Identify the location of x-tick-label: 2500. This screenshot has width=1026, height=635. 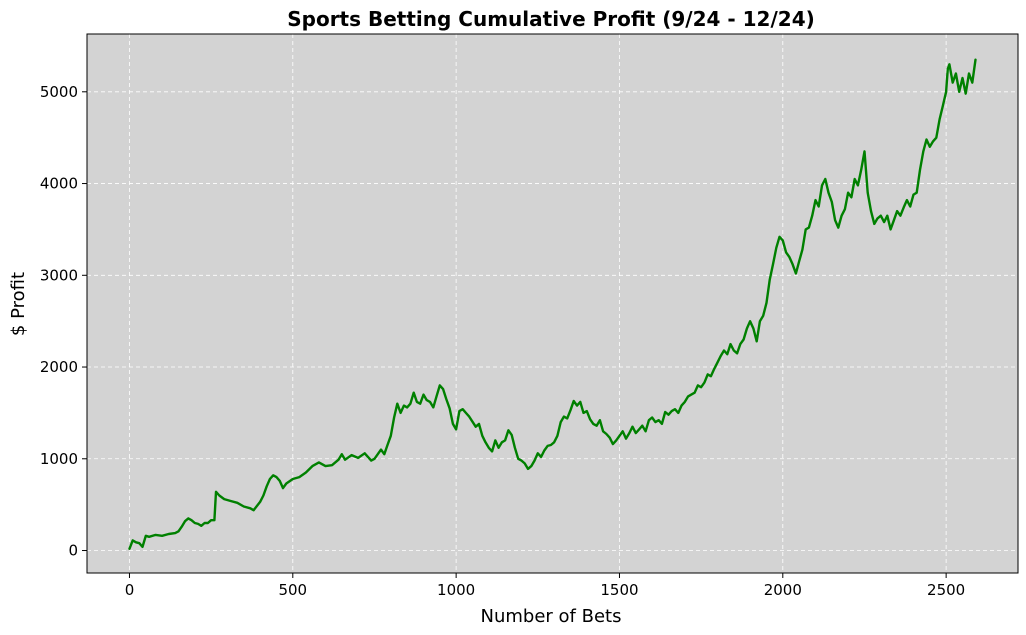
(946, 590).